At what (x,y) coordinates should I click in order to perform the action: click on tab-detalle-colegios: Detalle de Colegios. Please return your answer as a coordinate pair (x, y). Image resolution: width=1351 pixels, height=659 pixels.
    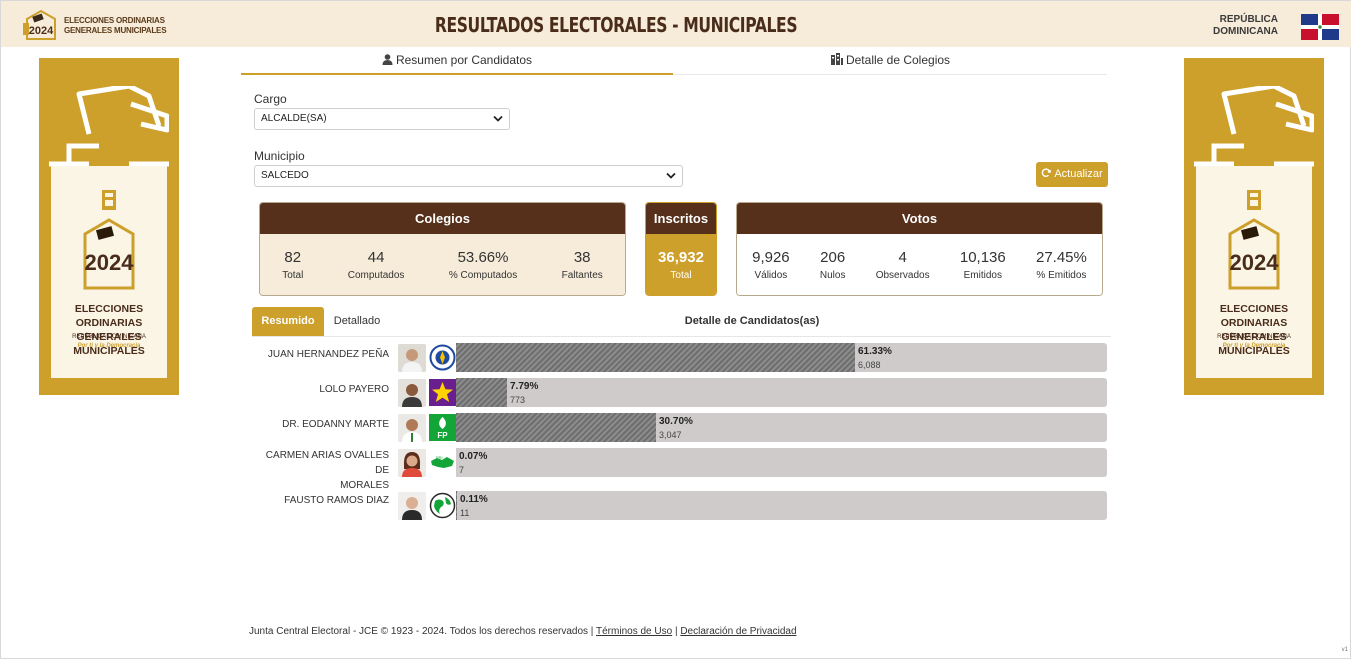
    Looking at the image, I should click on (890, 62).